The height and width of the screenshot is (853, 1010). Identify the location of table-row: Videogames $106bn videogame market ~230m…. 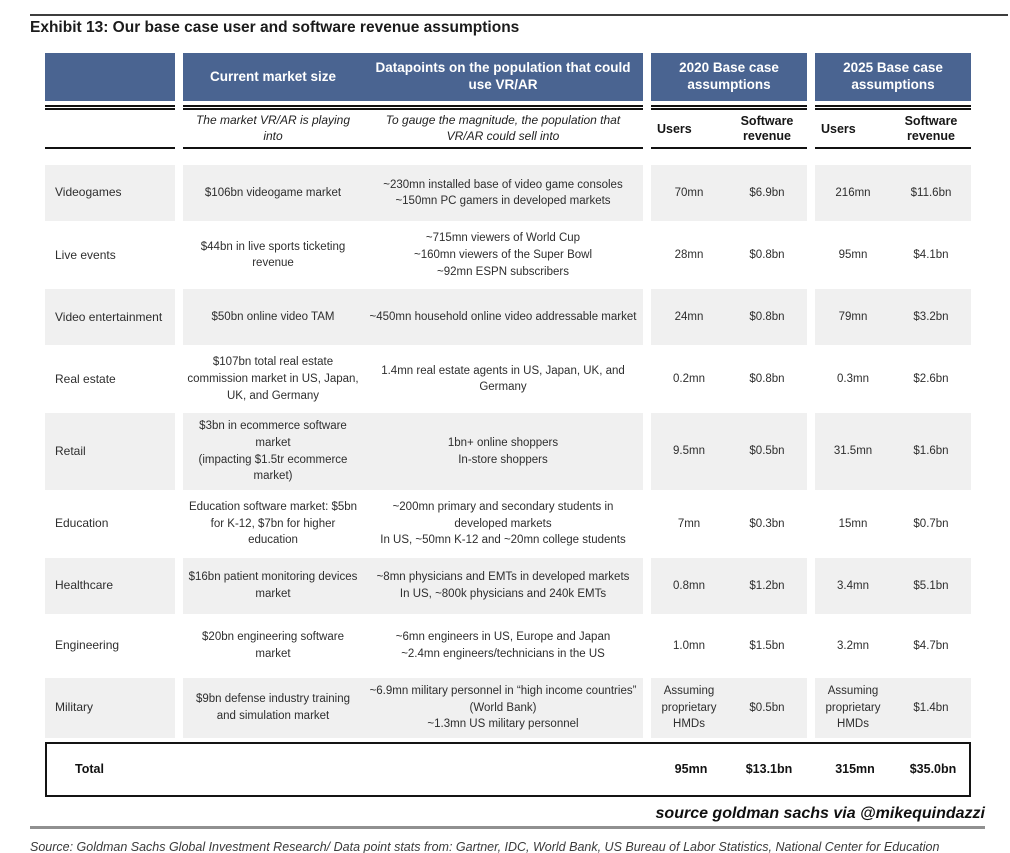
(508, 193).